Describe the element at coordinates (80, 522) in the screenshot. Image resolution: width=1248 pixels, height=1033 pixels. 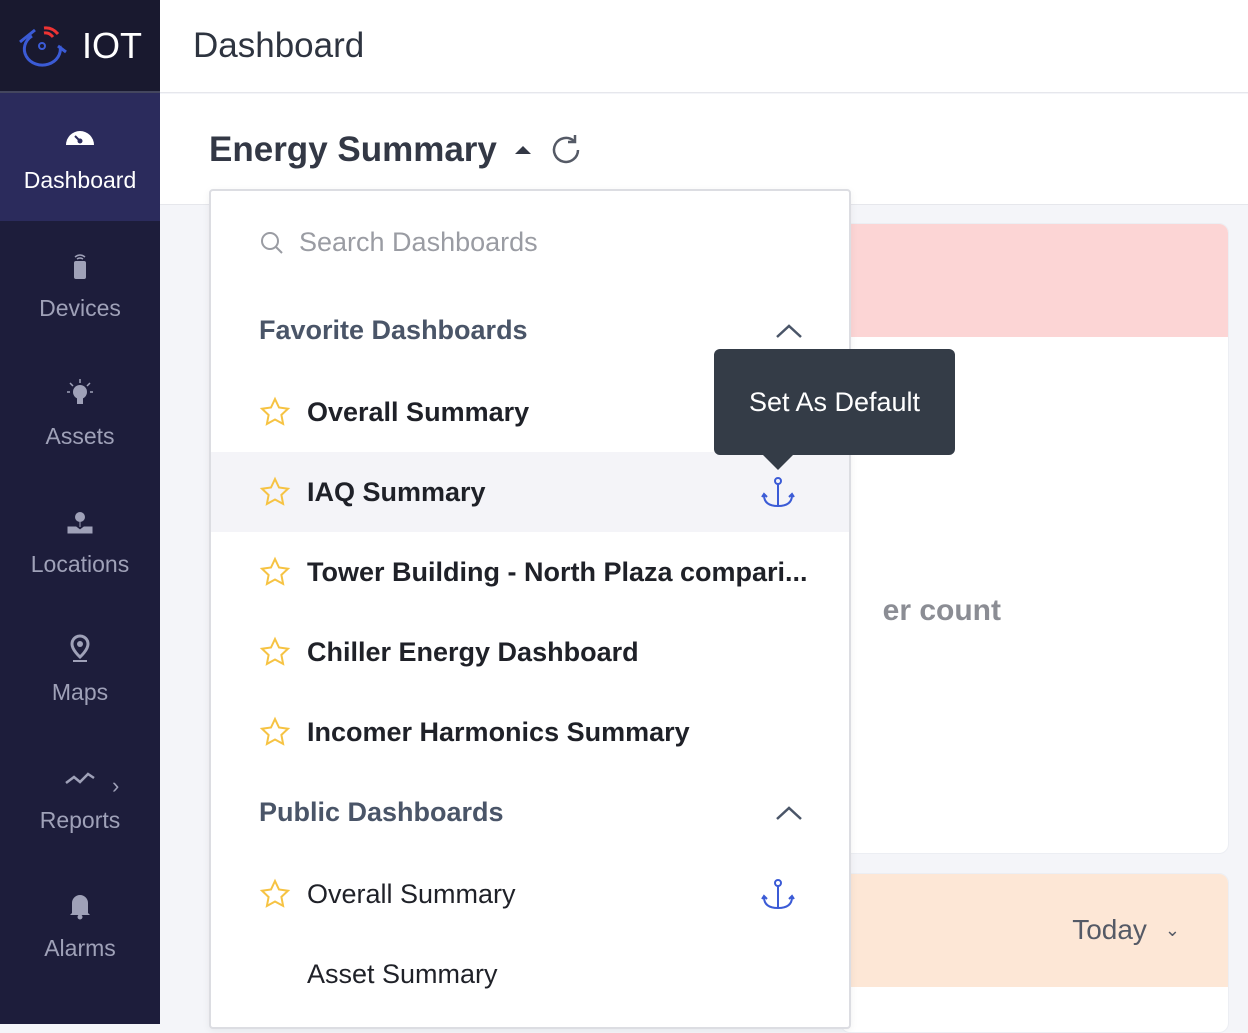
I see `location-icon` at that location.